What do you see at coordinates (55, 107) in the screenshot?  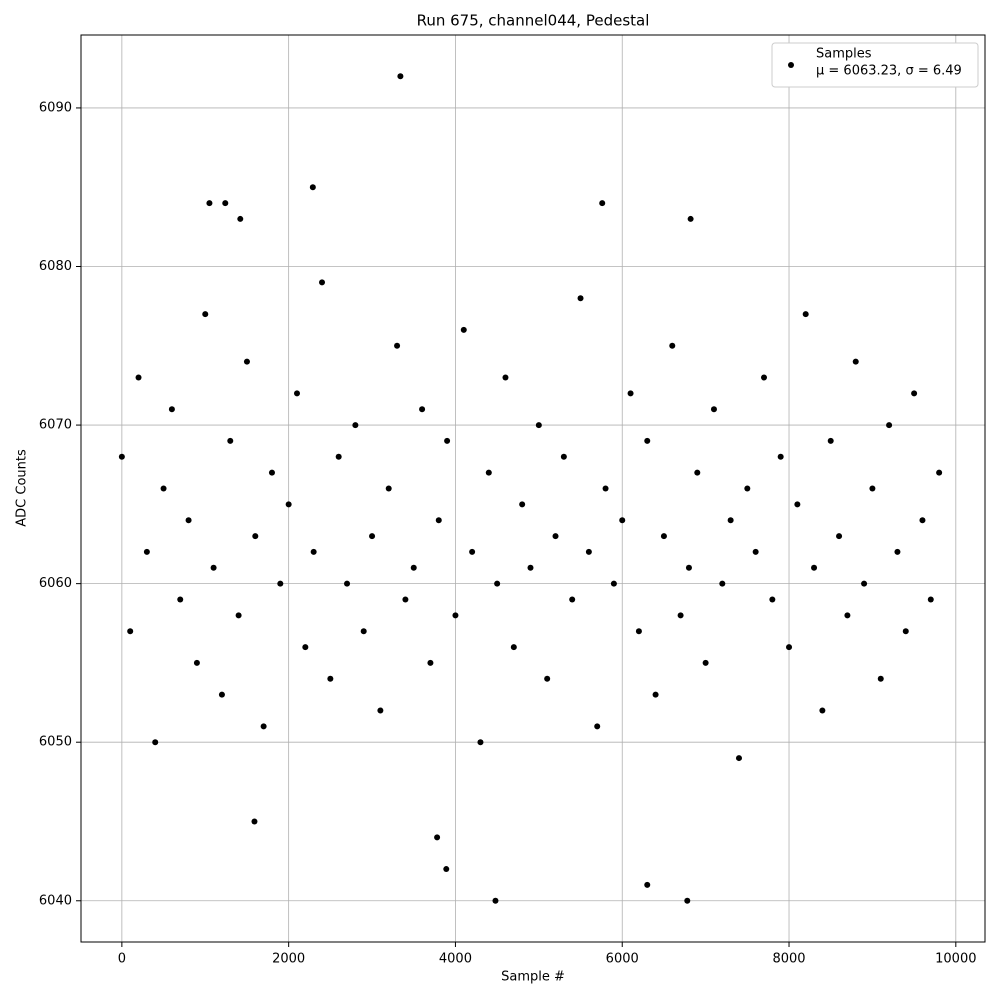 I see `y-tick-label: 6090` at bounding box center [55, 107].